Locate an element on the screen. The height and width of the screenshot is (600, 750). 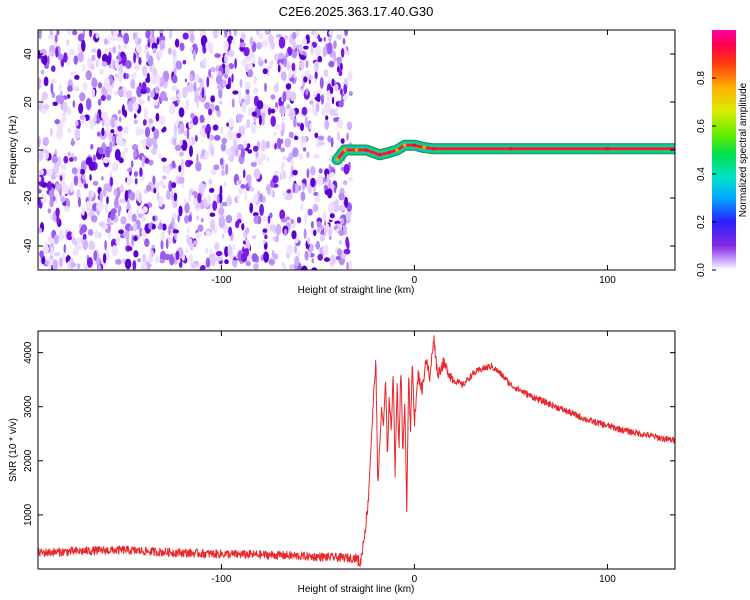
spectrogram-x-axis-label: Height of straight line (km) is located at coordinates (356, 290).